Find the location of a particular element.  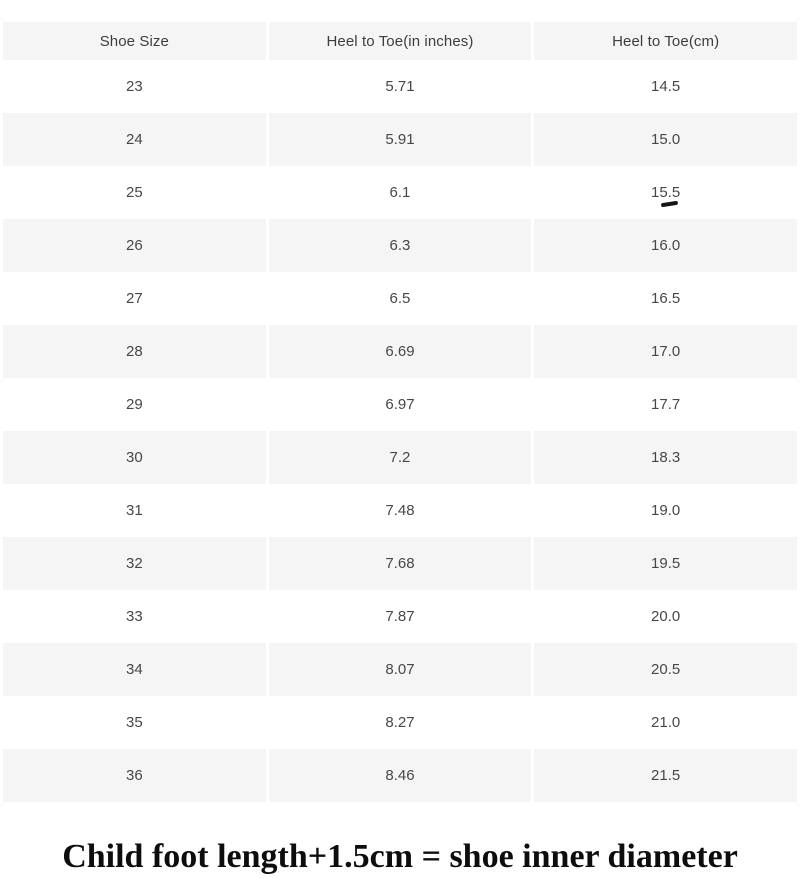

table-row: 34 8.07 20.5 is located at coordinates (400, 669).